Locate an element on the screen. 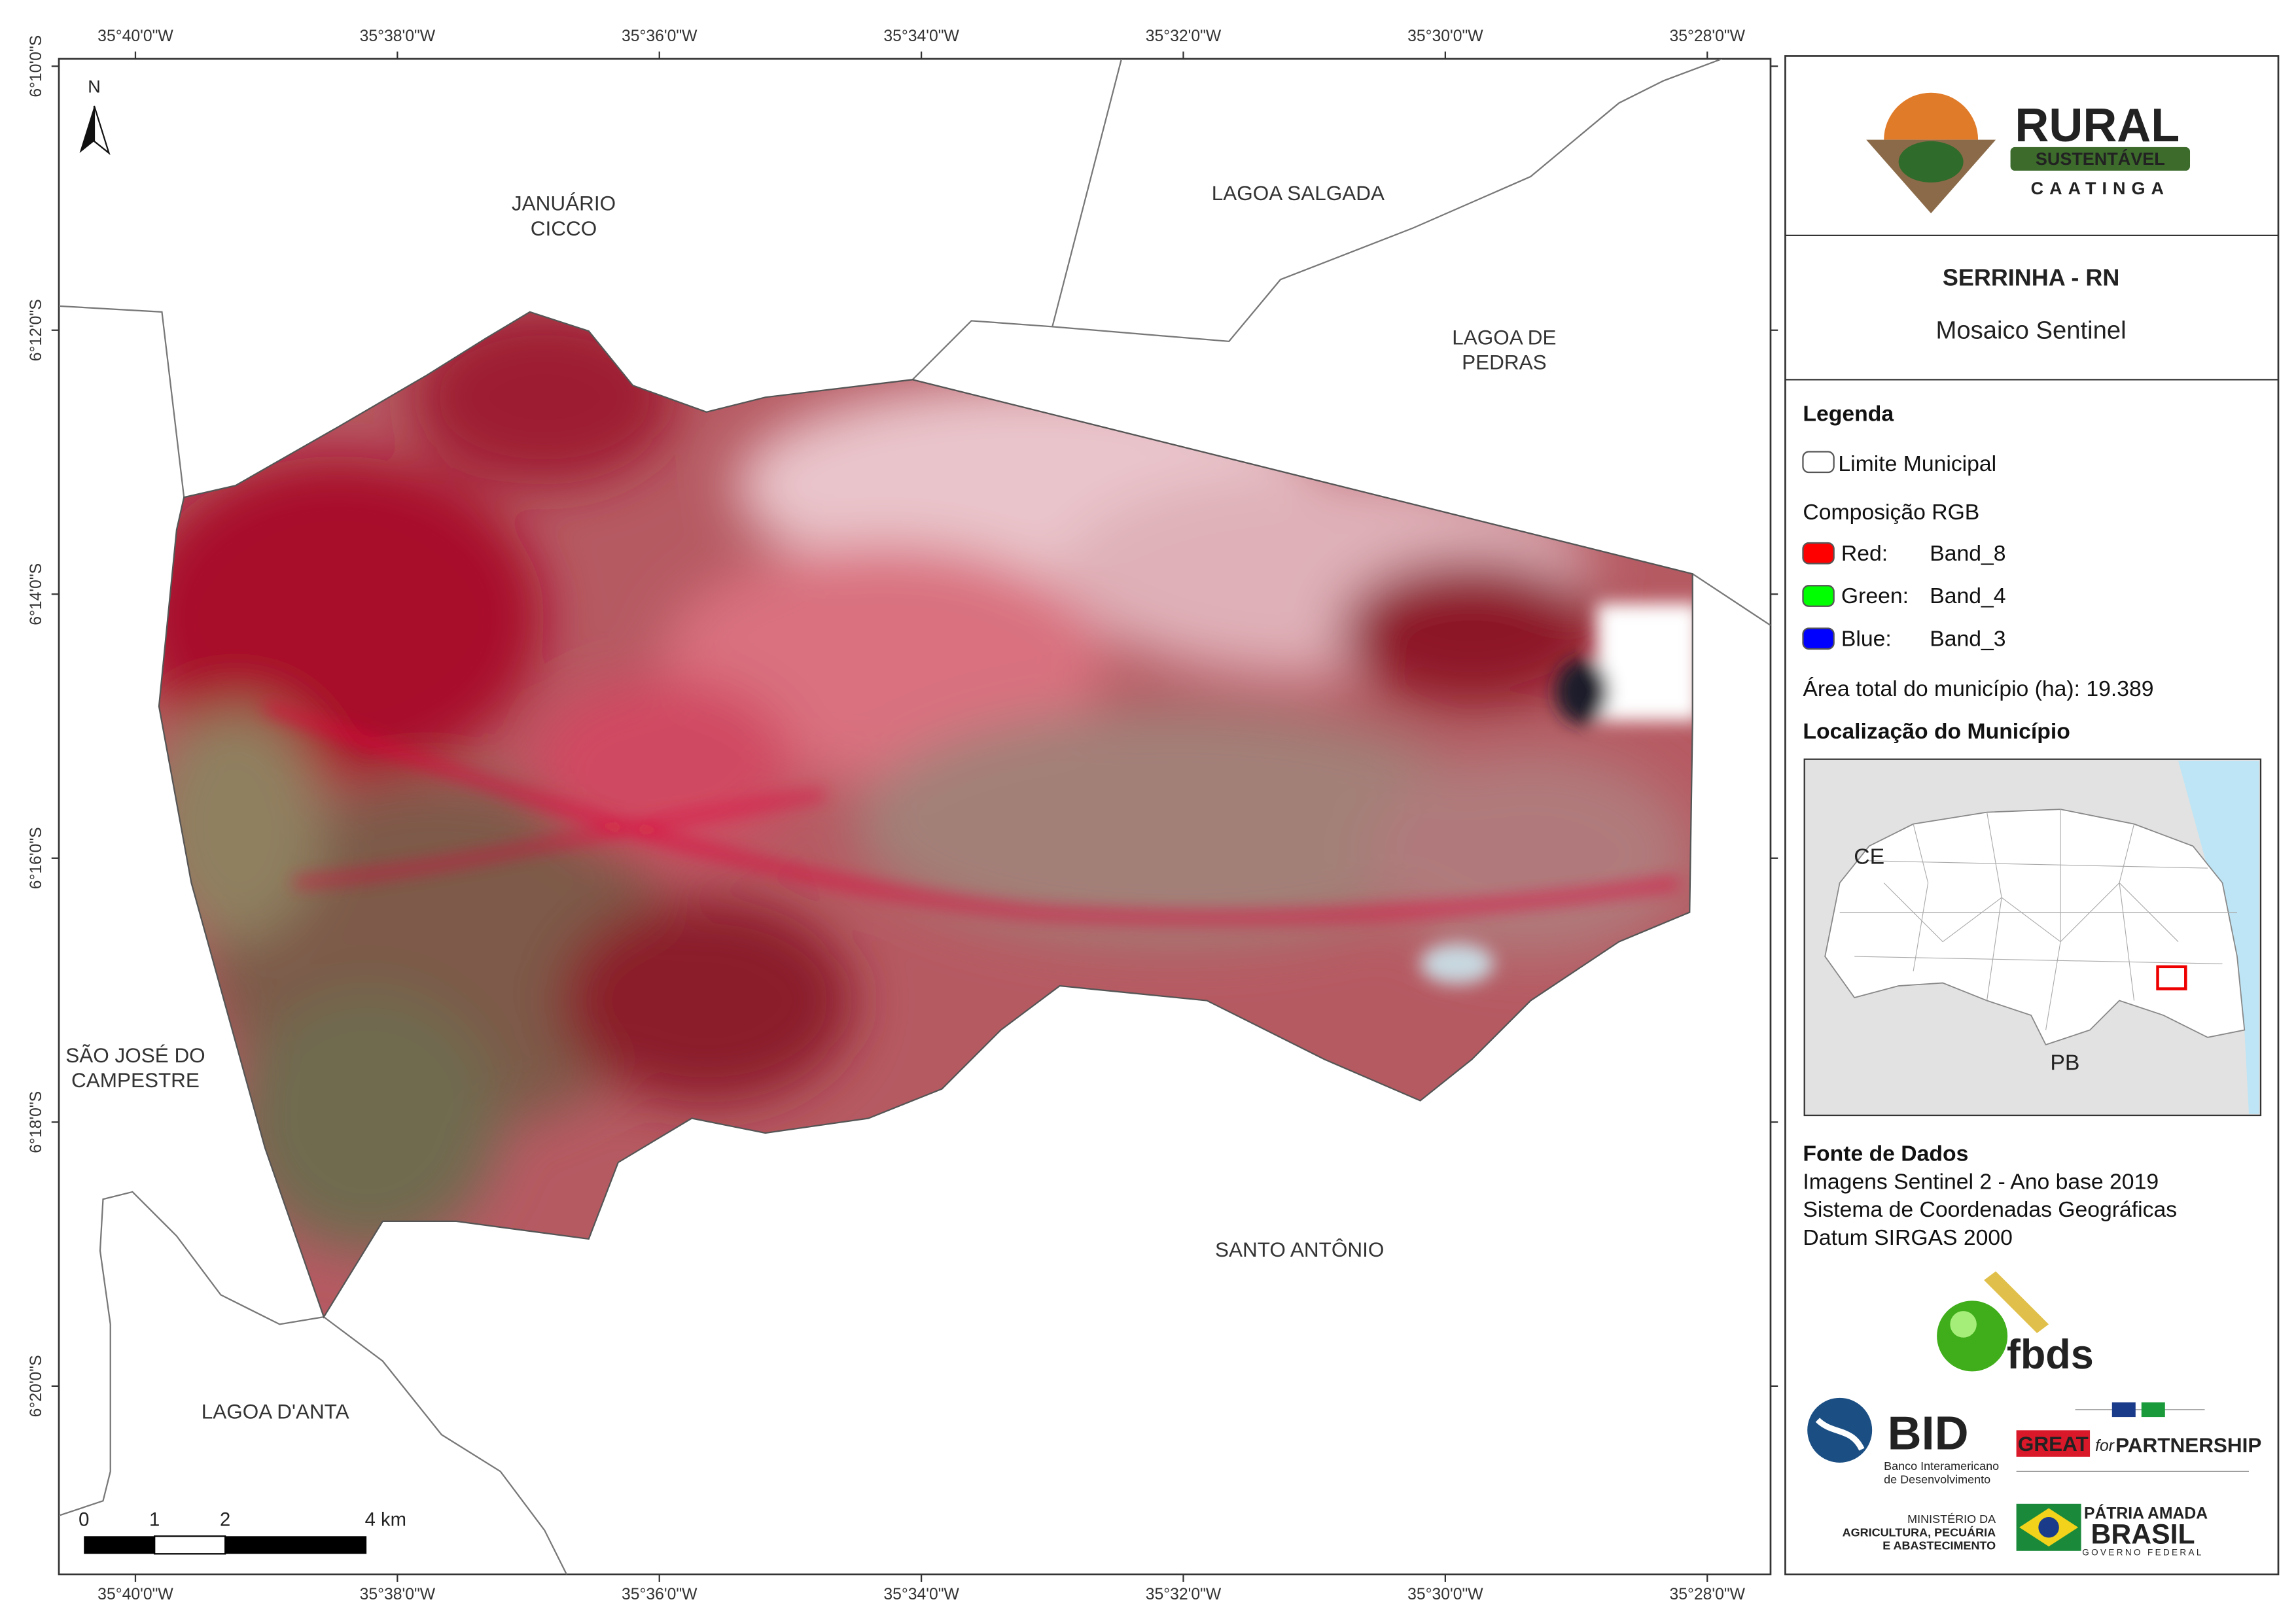  fbds-logo: fbds is located at coordinates (2016, 1325).